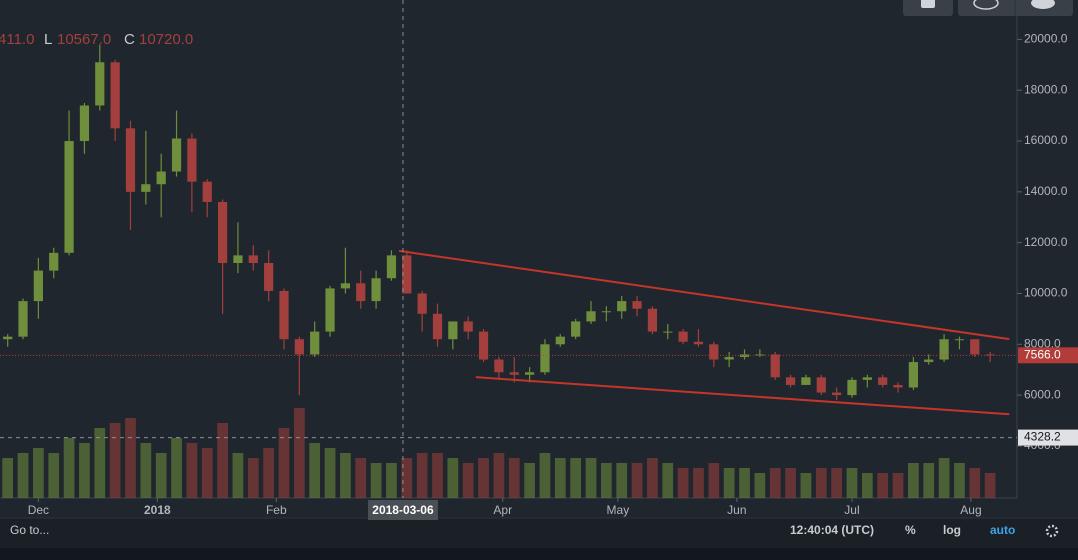 The image size is (1078, 560). What do you see at coordinates (910, 530) in the screenshot?
I see `percent-toggle: %` at bounding box center [910, 530].